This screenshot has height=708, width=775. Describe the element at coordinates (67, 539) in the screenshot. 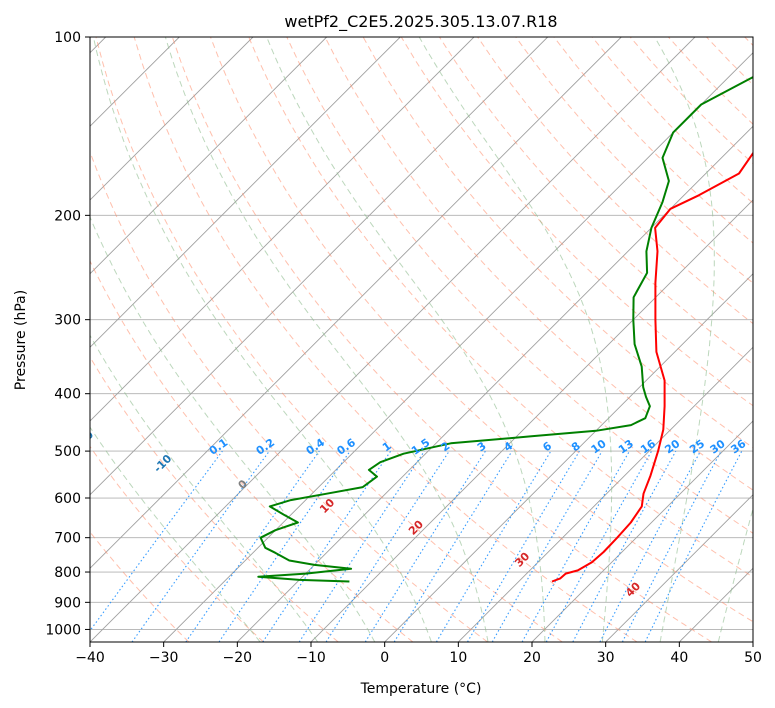

I see `y-tick-label: 700` at that location.